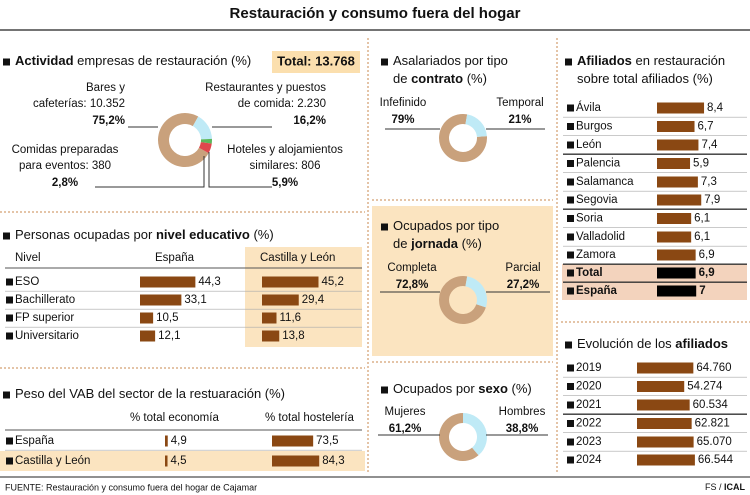 The image size is (750, 495). What do you see at coordinates (79, 104) in the screenshot?
I see `slice-label: cafeterías: 10.352` at bounding box center [79, 104].